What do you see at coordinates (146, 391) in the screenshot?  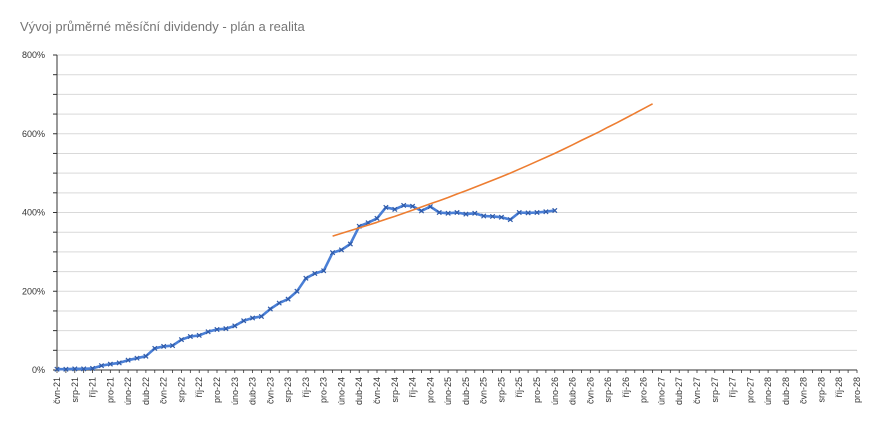 I see `x-tick-label: dub-22` at bounding box center [146, 391].